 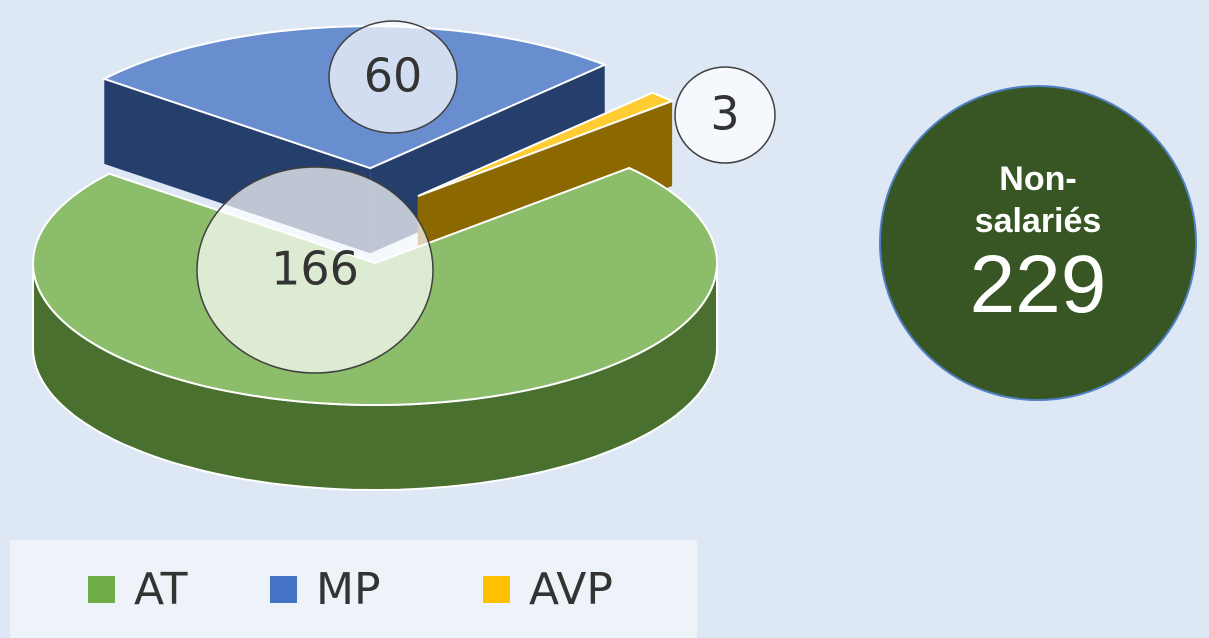 I want to click on legend-label: AVP, so click(x=571, y=589).